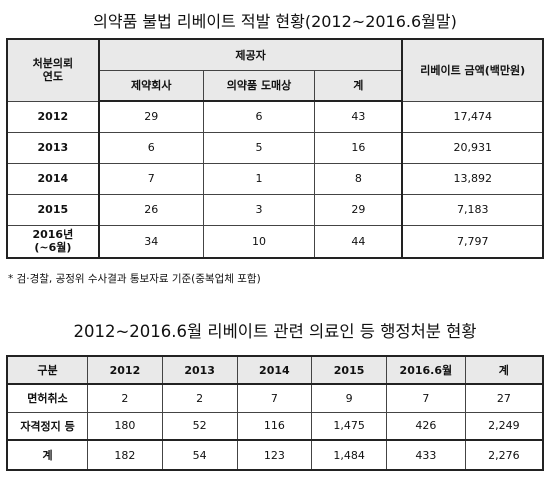 Image resolution: width=550 pixels, height=489 pixels. I want to click on table-row: 자격정지 등 180 52 116 1,475 426 2,249, so click(275, 426).